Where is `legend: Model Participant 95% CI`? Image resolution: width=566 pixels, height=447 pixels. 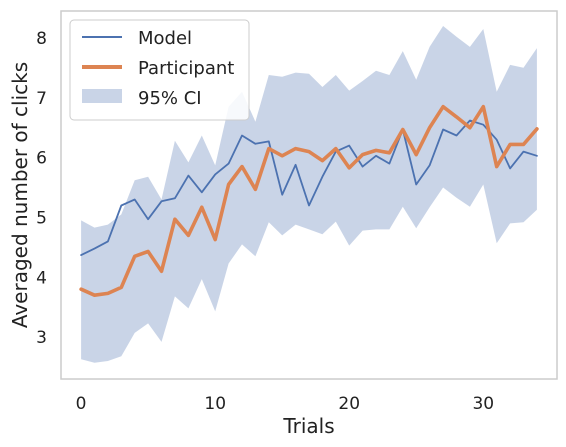 legend: Model Participant 95% CI is located at coordinates (159, 70).